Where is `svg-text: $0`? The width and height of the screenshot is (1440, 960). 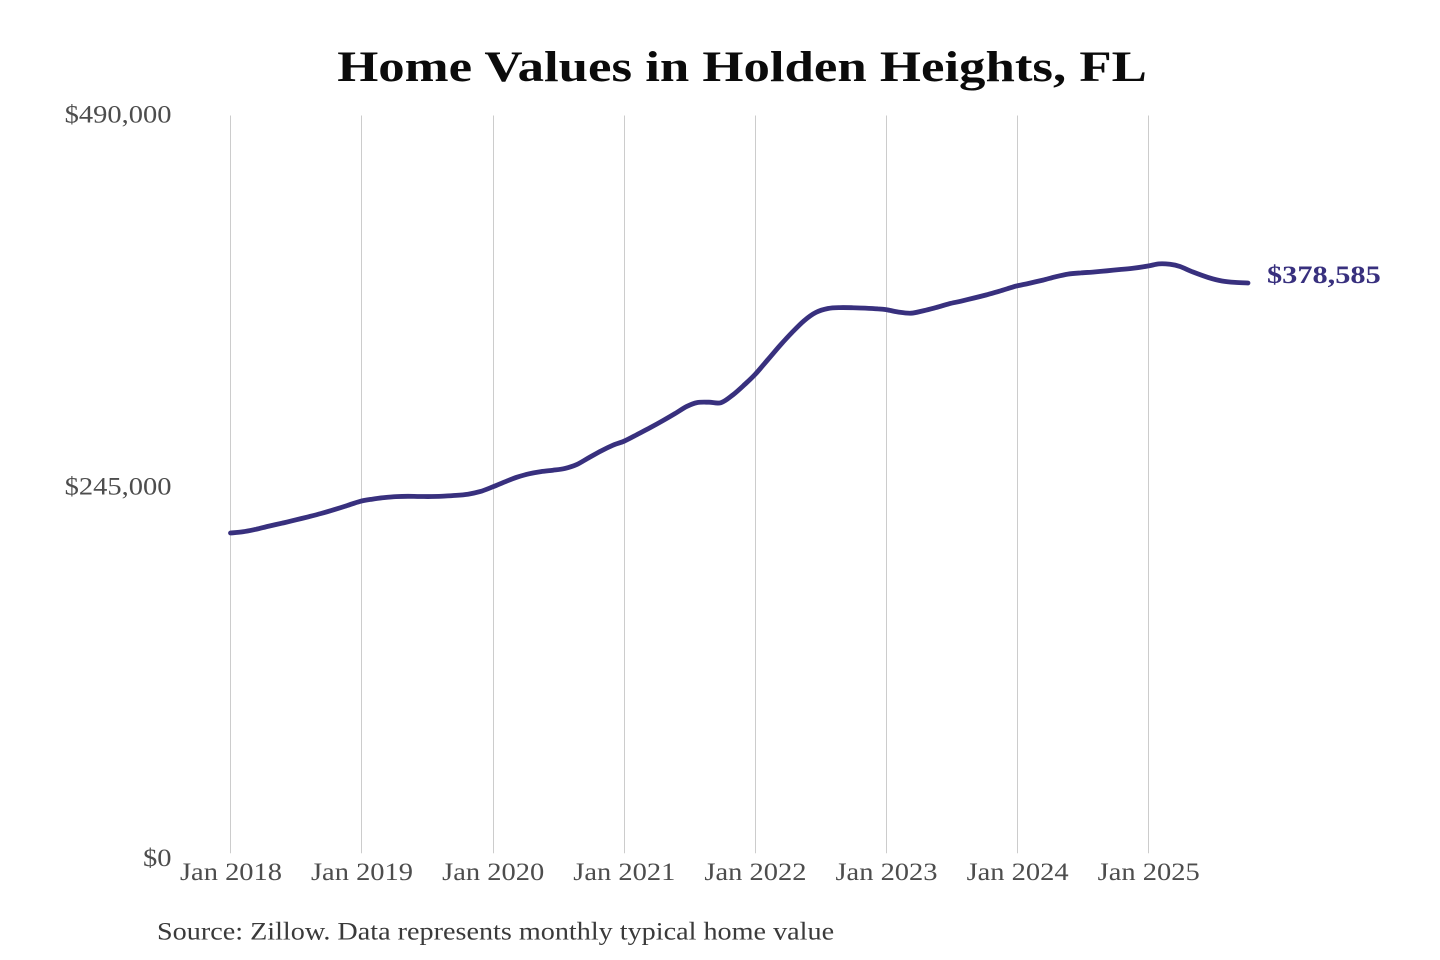 svg-text: $0 is located at coordinates (157, 858).